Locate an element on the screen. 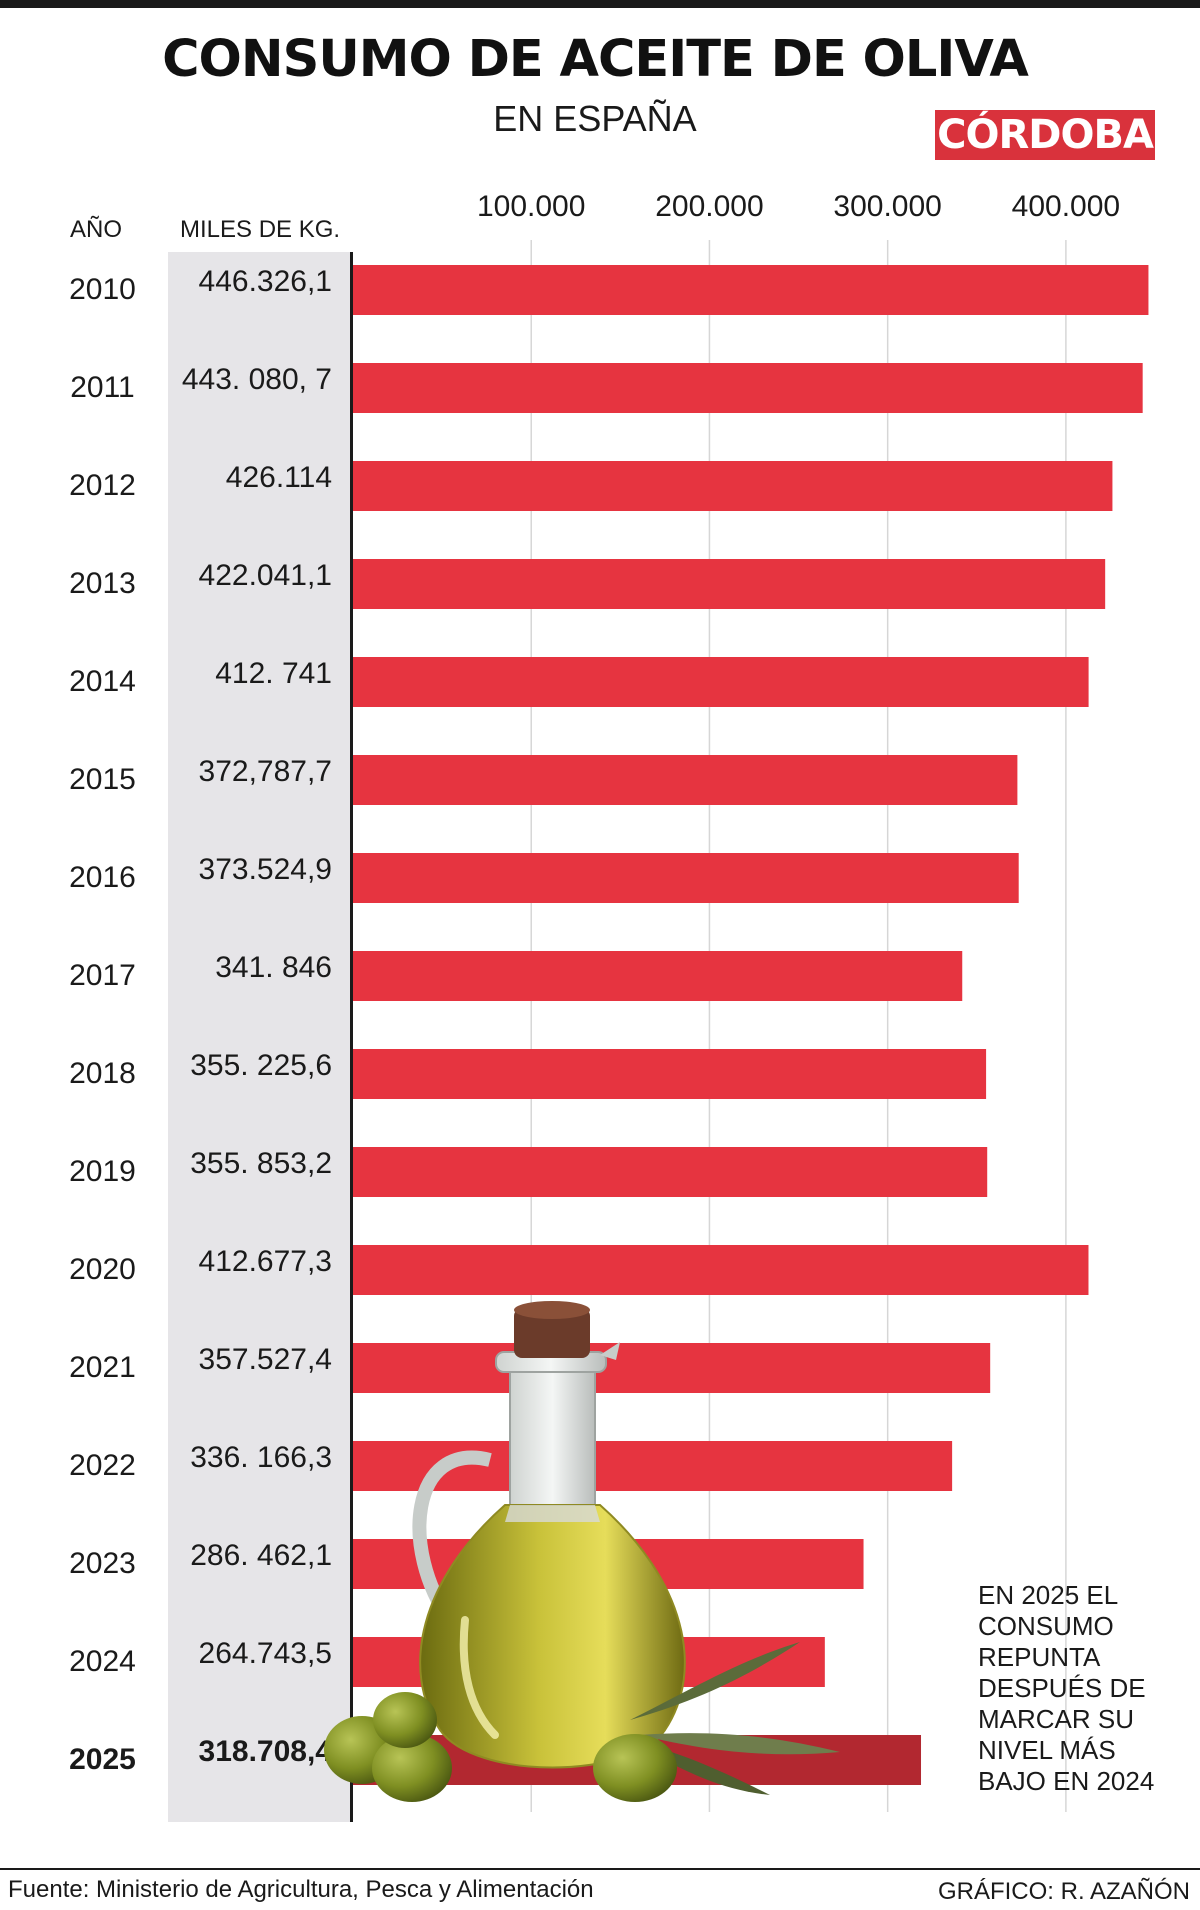 The height and width of the screenshot is (1910, 1200). year-label: 2019 is located at coordinates (102, 1171).